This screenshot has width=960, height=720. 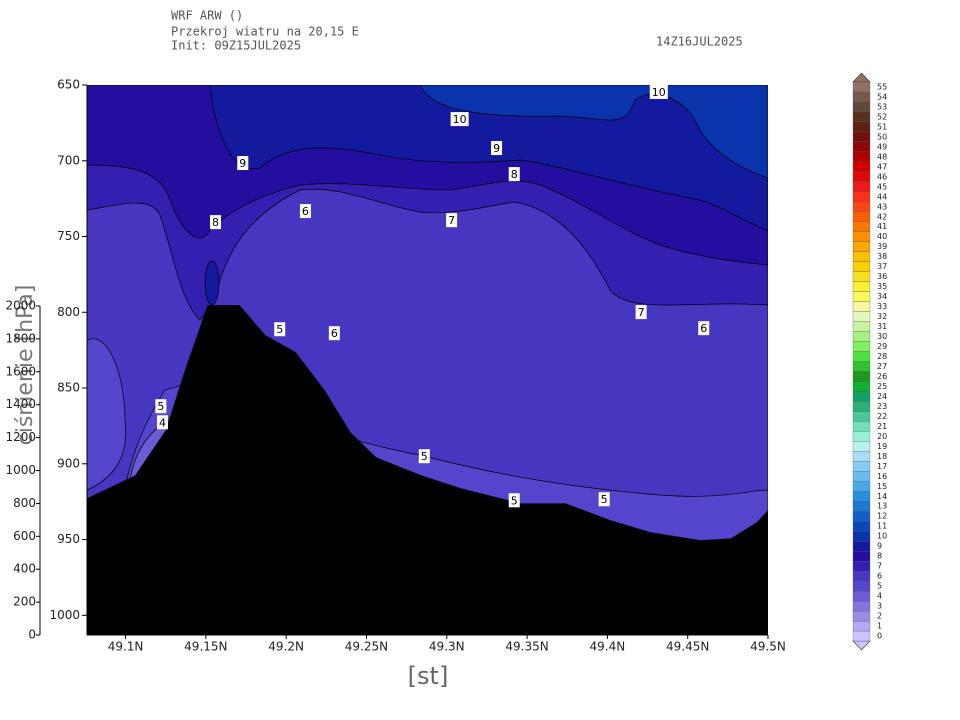 What do you see at coordinates (20, 437) in the screenshot?
I see `y2-tick-label: 1200` at bounding box center [20, 437].